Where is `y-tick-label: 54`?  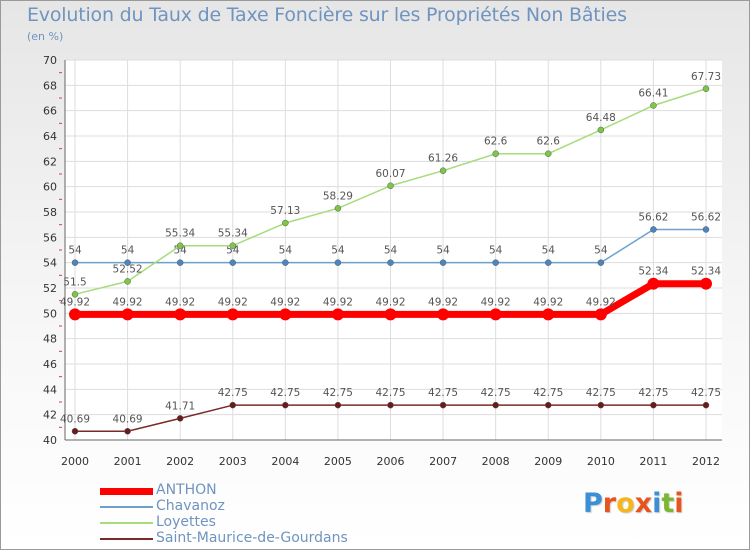 y-tick-label: 54 is located at coordinates (50, 263).